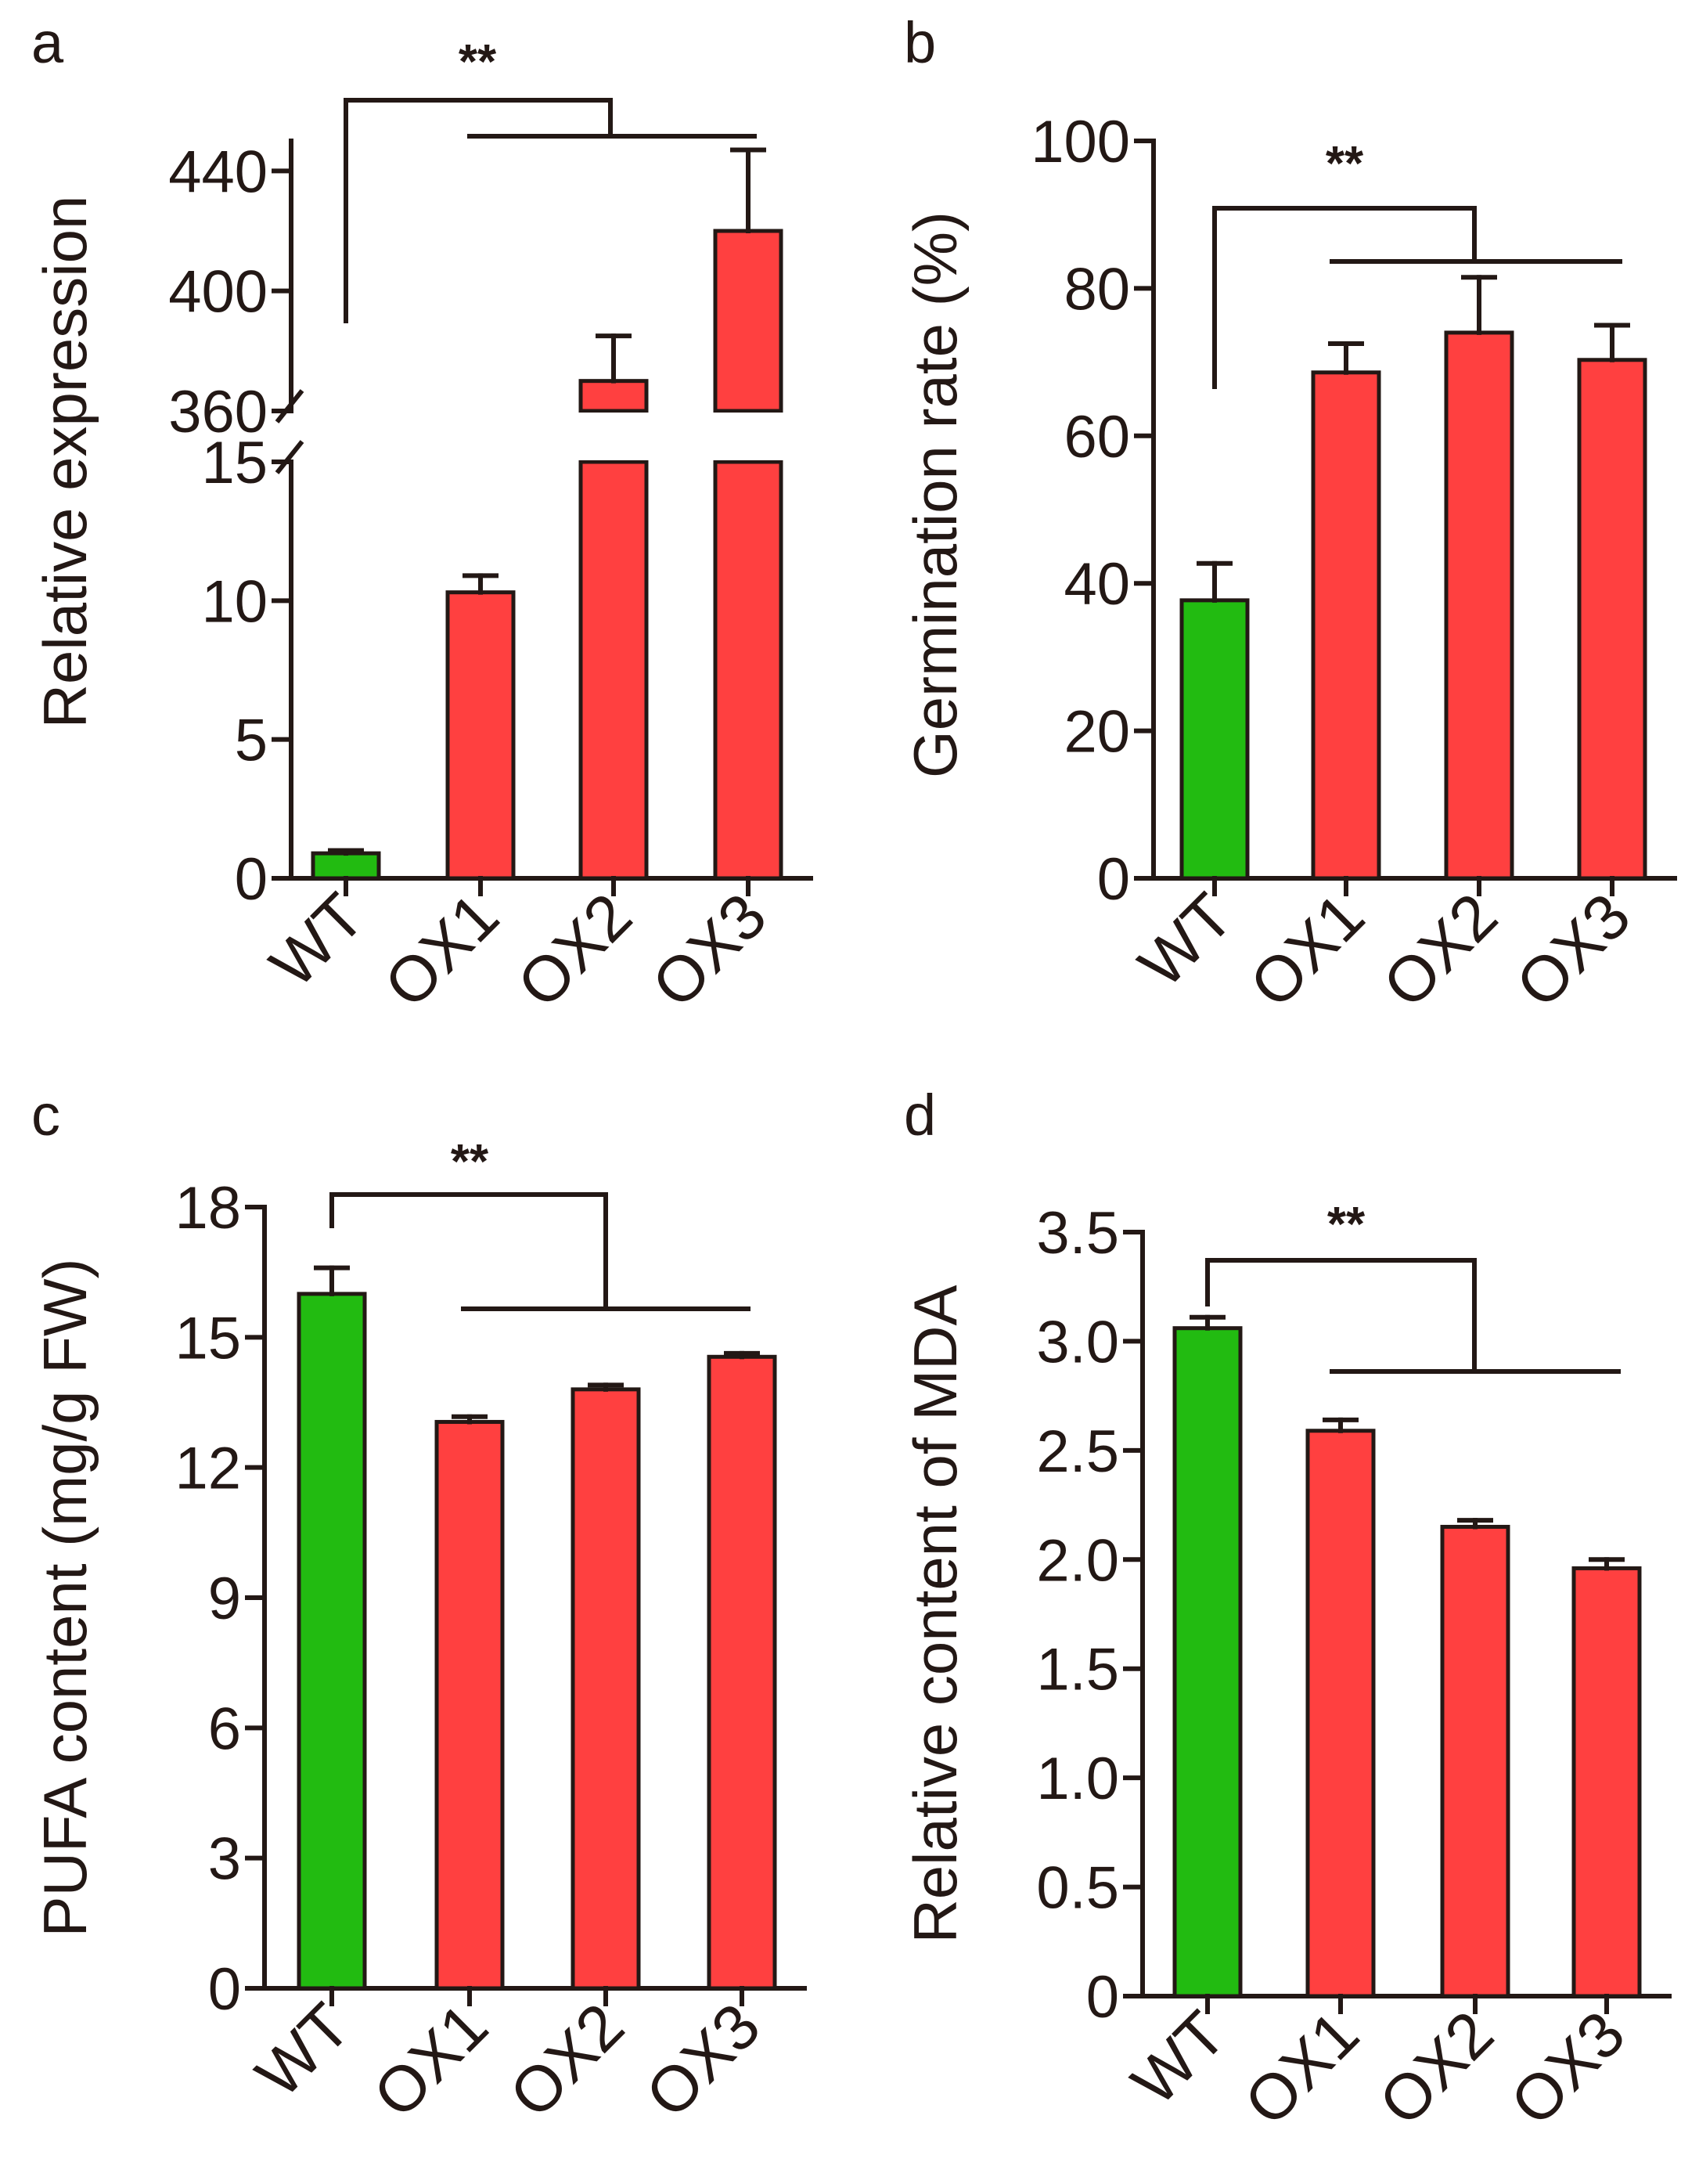  What do you see at coordinates (935, 1614) in the screenshot?
I see `y-axis-title: Relative content of MDA` at bounding box center [935, 1614].